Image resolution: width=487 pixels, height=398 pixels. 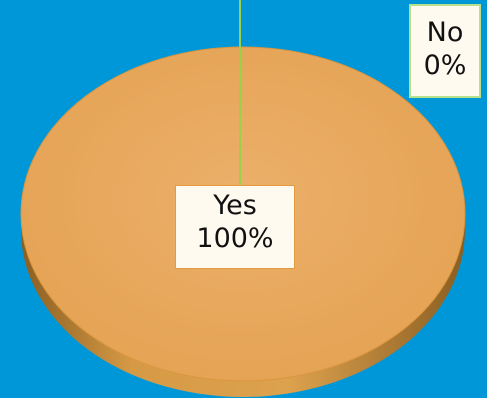 I want to click on data-label-yes-category: Yes, so click(x=235, y=205).